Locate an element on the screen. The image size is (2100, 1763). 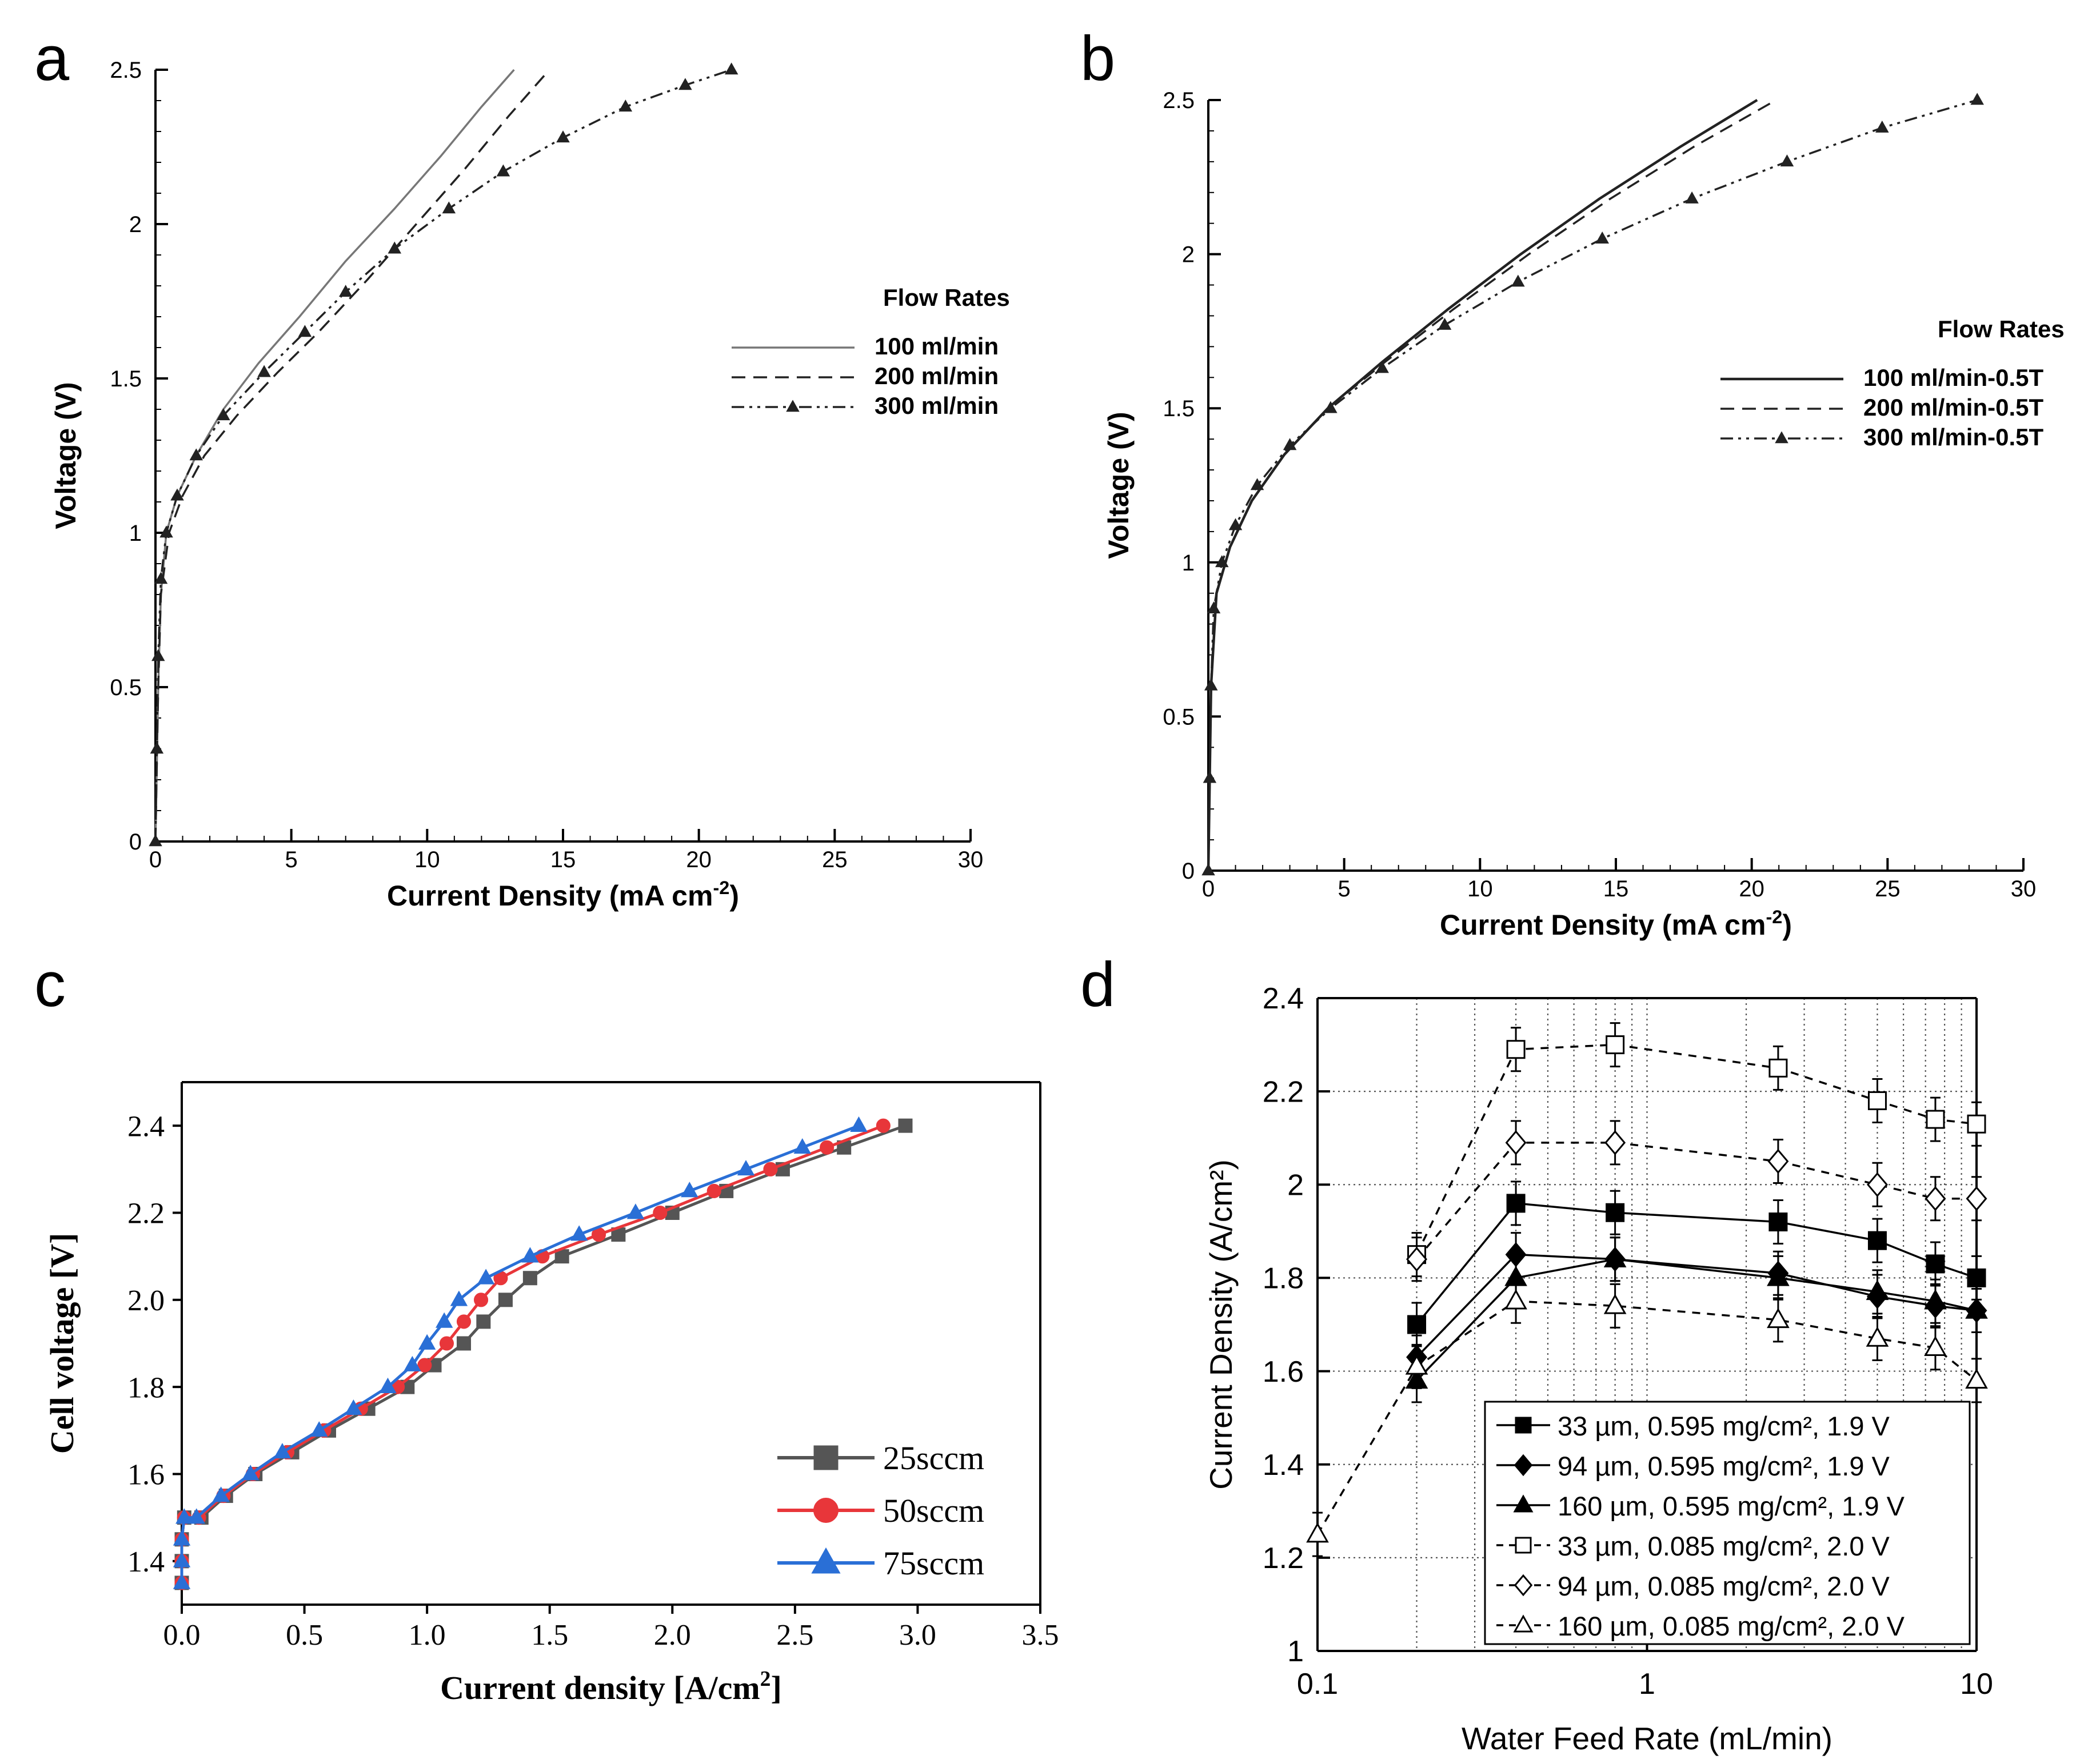
legend-label: 100 ml/min is located at coordinates (937, 346).